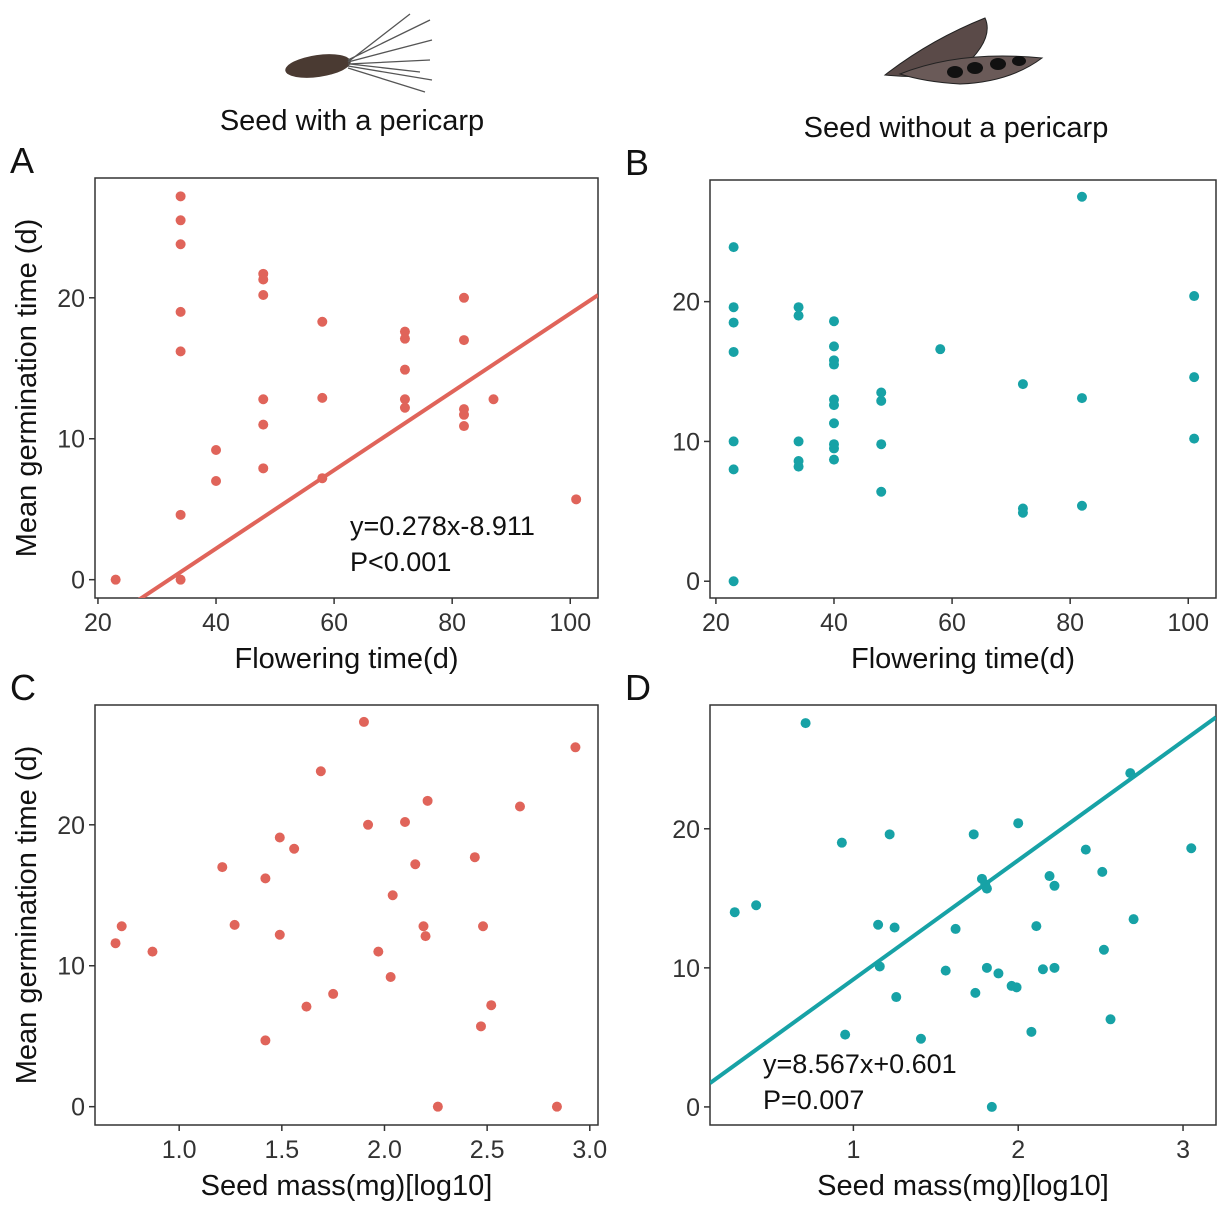 The width and height of the screenshot is (1222, 1210). Describe the element at coordinates (487, 1150) in the screenshot. I see `x-tick-label: 2.5` at that location.